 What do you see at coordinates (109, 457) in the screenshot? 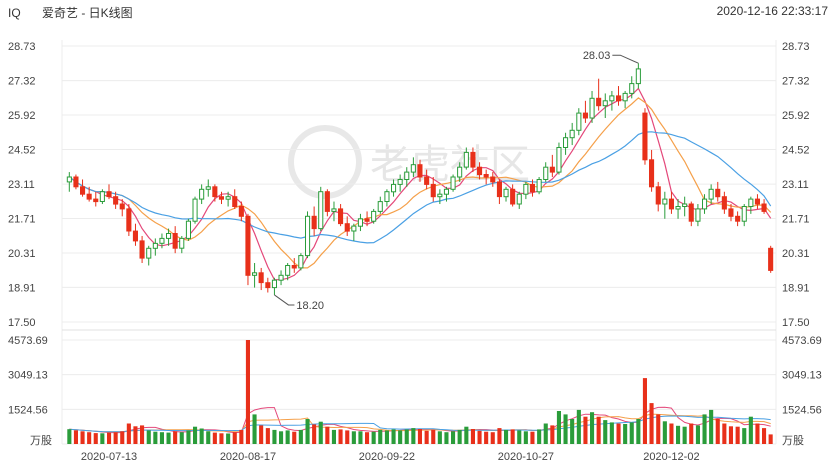
I see `x-tick-label: 2020-07-13` at bounding box center [109, 457].